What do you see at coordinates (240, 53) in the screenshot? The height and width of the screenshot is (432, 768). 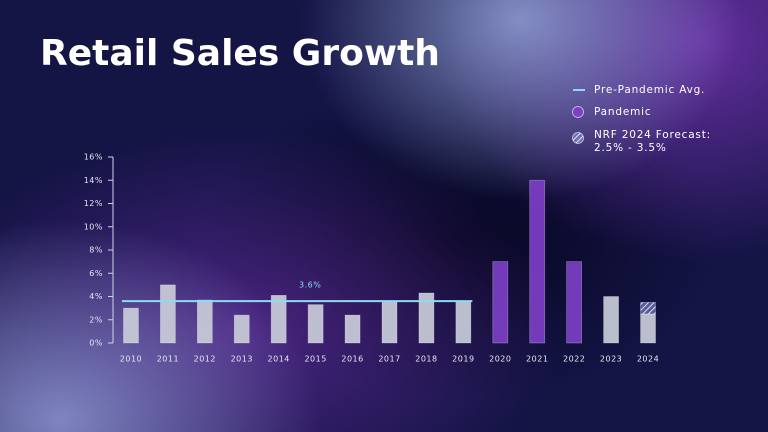 I see `chart-title: Retail Sales Growth` at bounding box center [240, 53].